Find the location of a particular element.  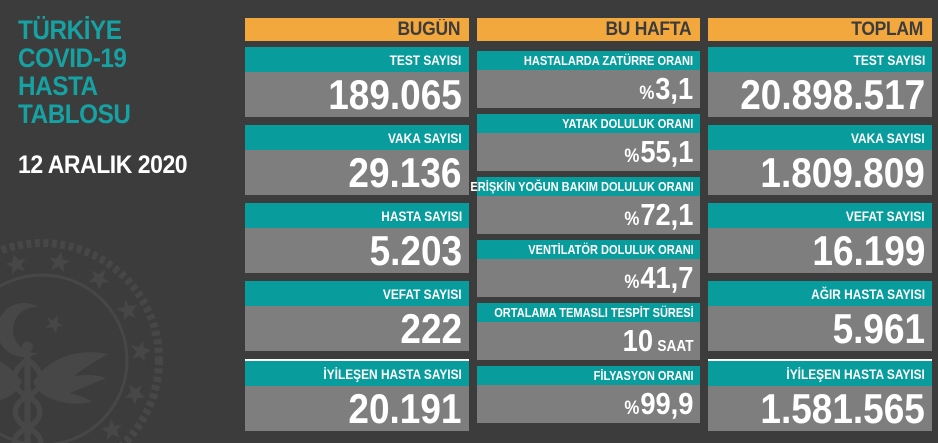

stat-card: YATAK DOLULUK ORANI %55,1 is located at coordinates (588, 142).